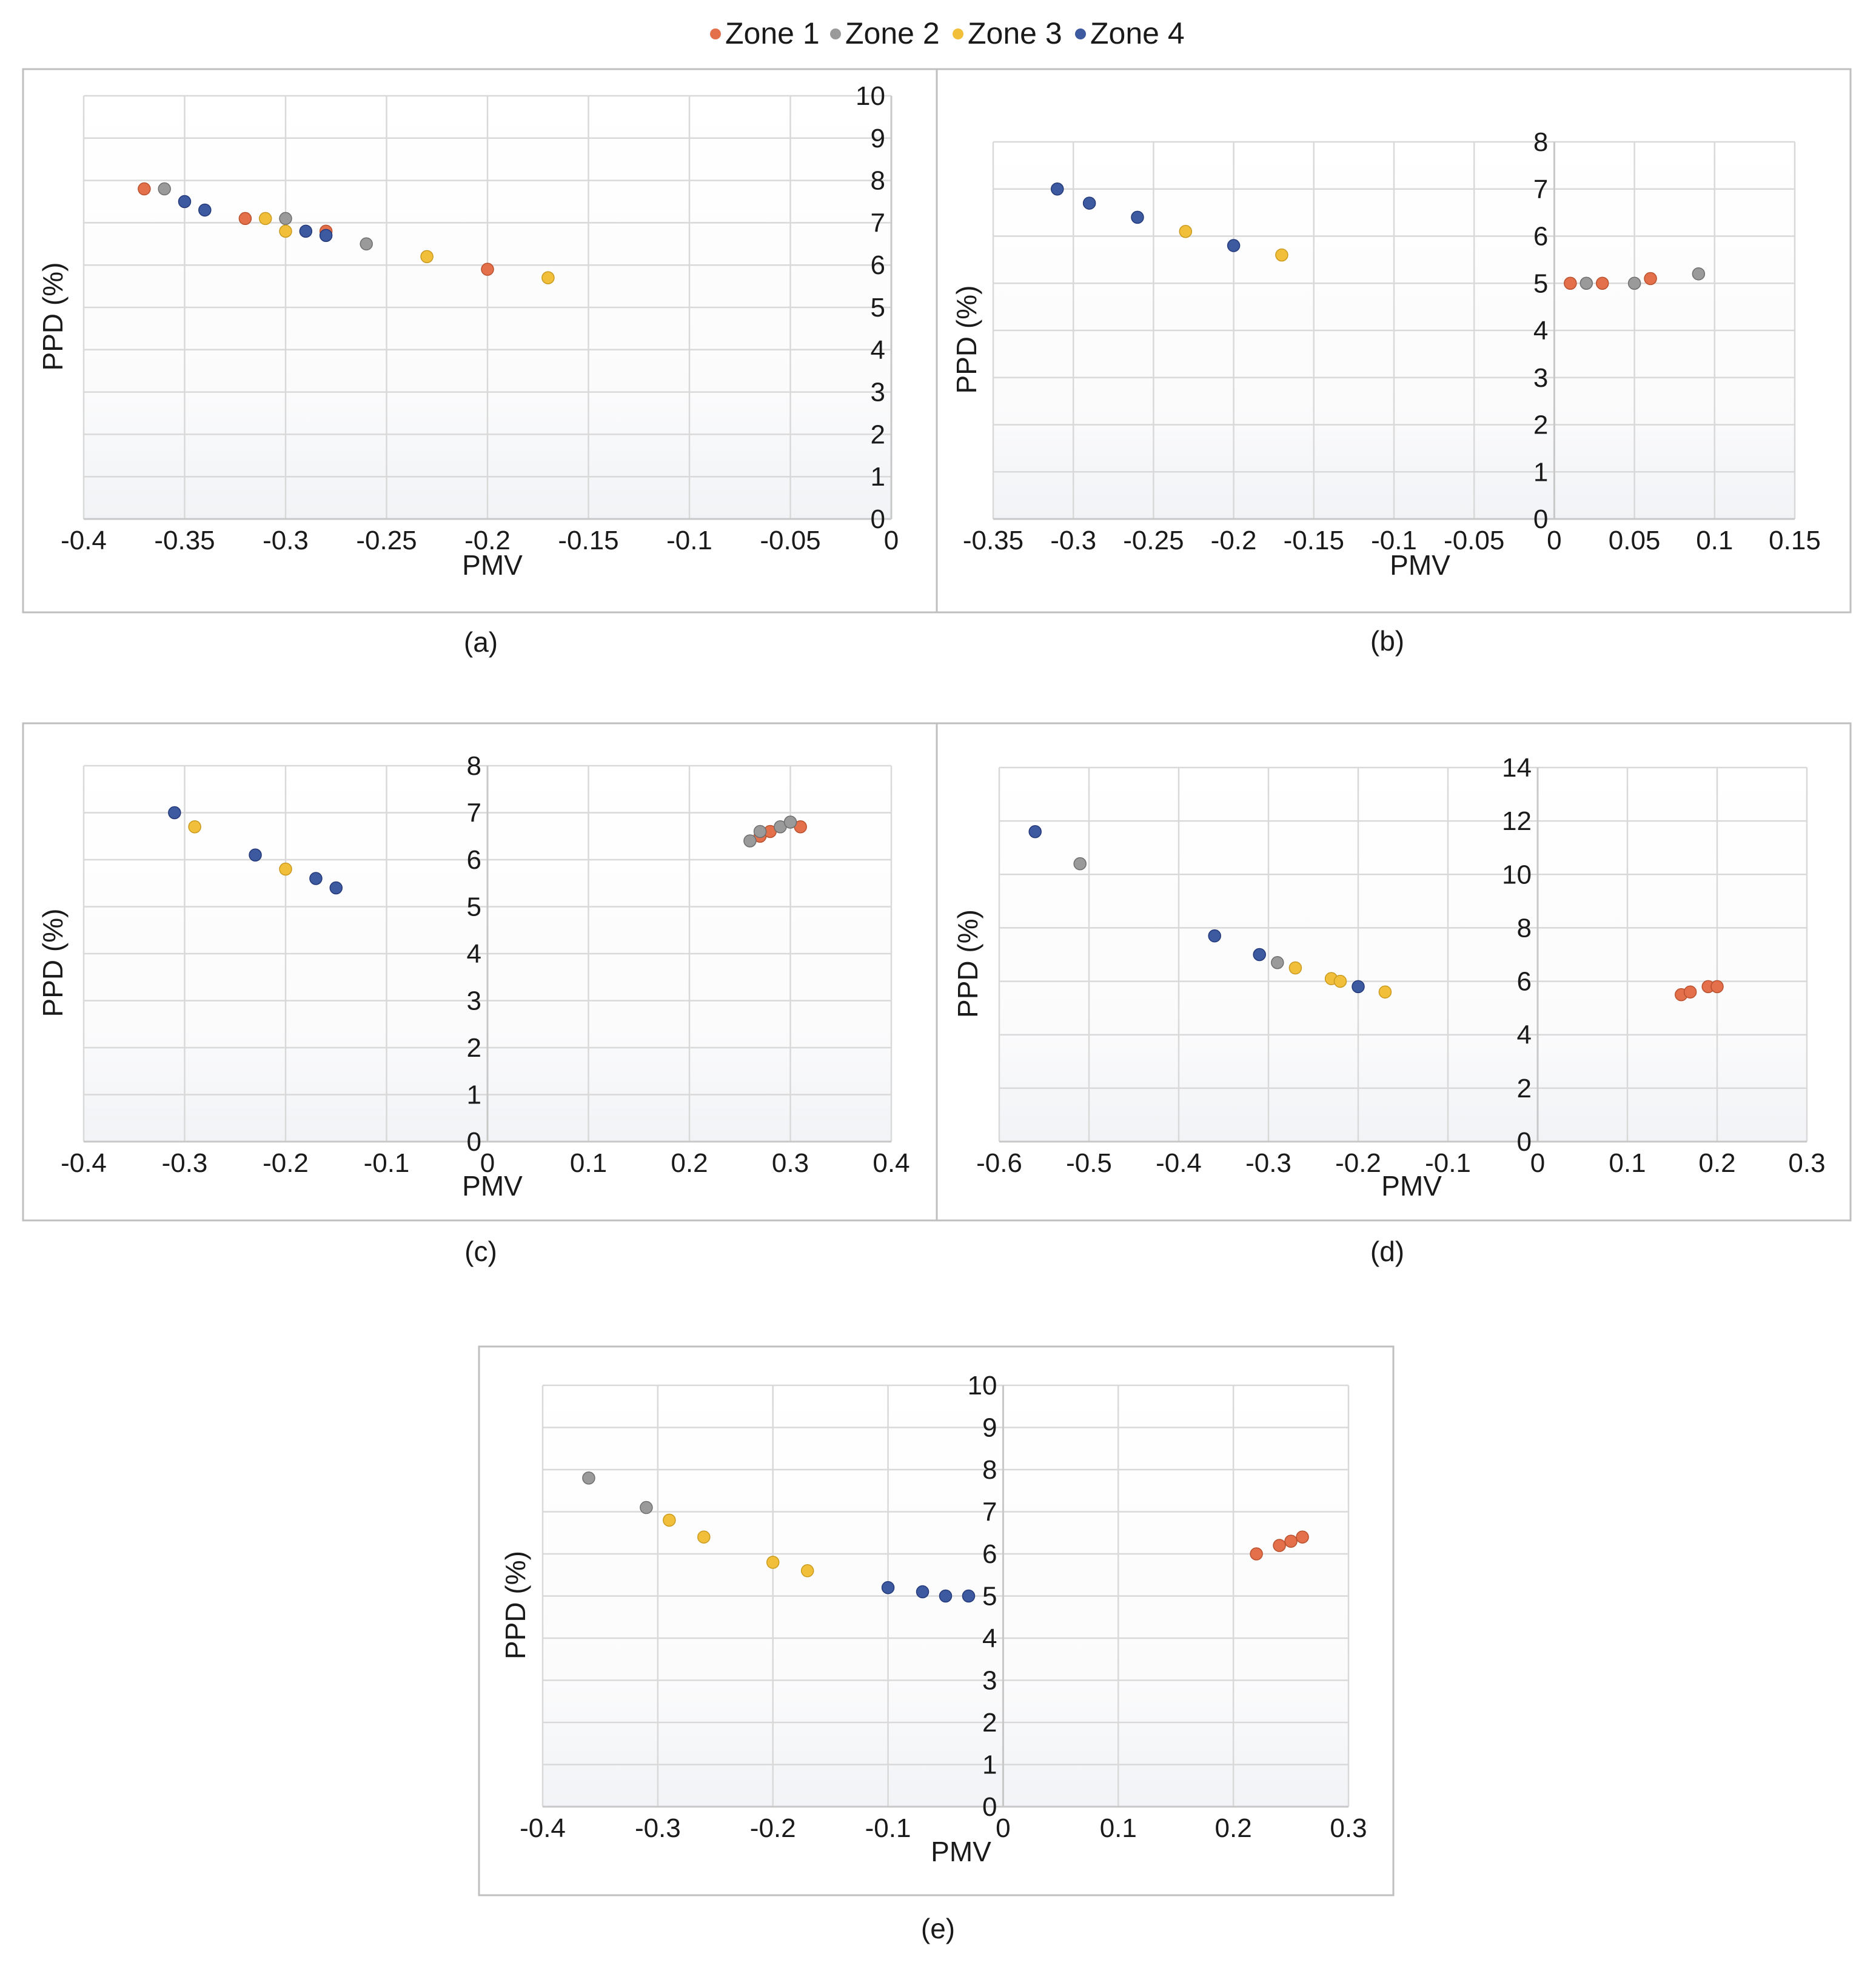 This screenshot has height=1971, width=1876. I want to click on legend-label-zone-3: Zone 3, so click(1015, 33).